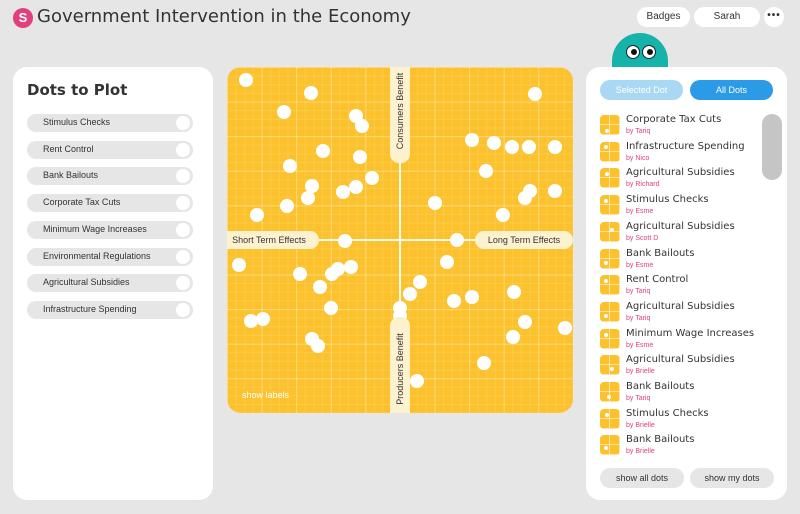 The height and width of the screenshot is (514, 800). I want to click on dot-list-item-author: by Richard, so click(643, 185).